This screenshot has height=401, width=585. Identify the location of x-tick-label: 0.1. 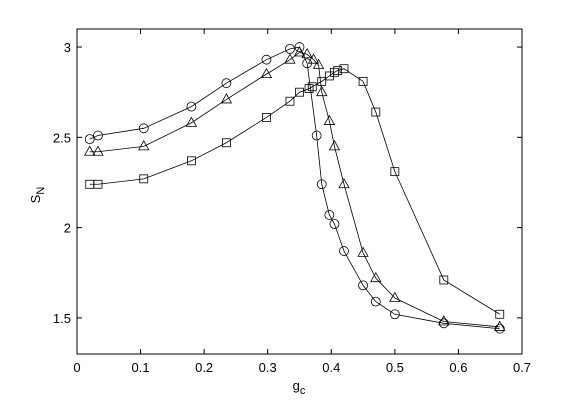
(141, 367).